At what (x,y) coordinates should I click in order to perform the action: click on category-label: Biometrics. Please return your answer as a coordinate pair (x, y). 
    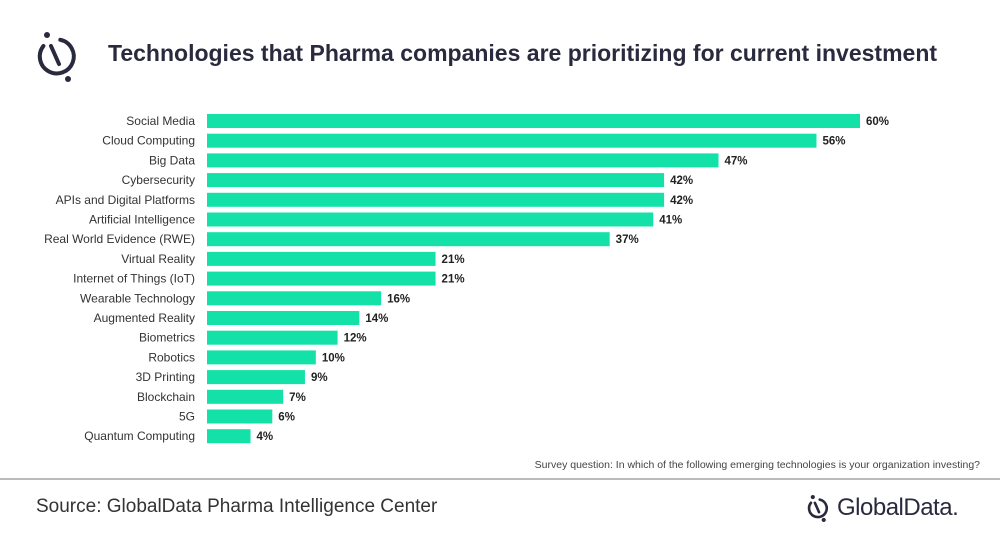
    Looking at the image, I should click on (167, 338).